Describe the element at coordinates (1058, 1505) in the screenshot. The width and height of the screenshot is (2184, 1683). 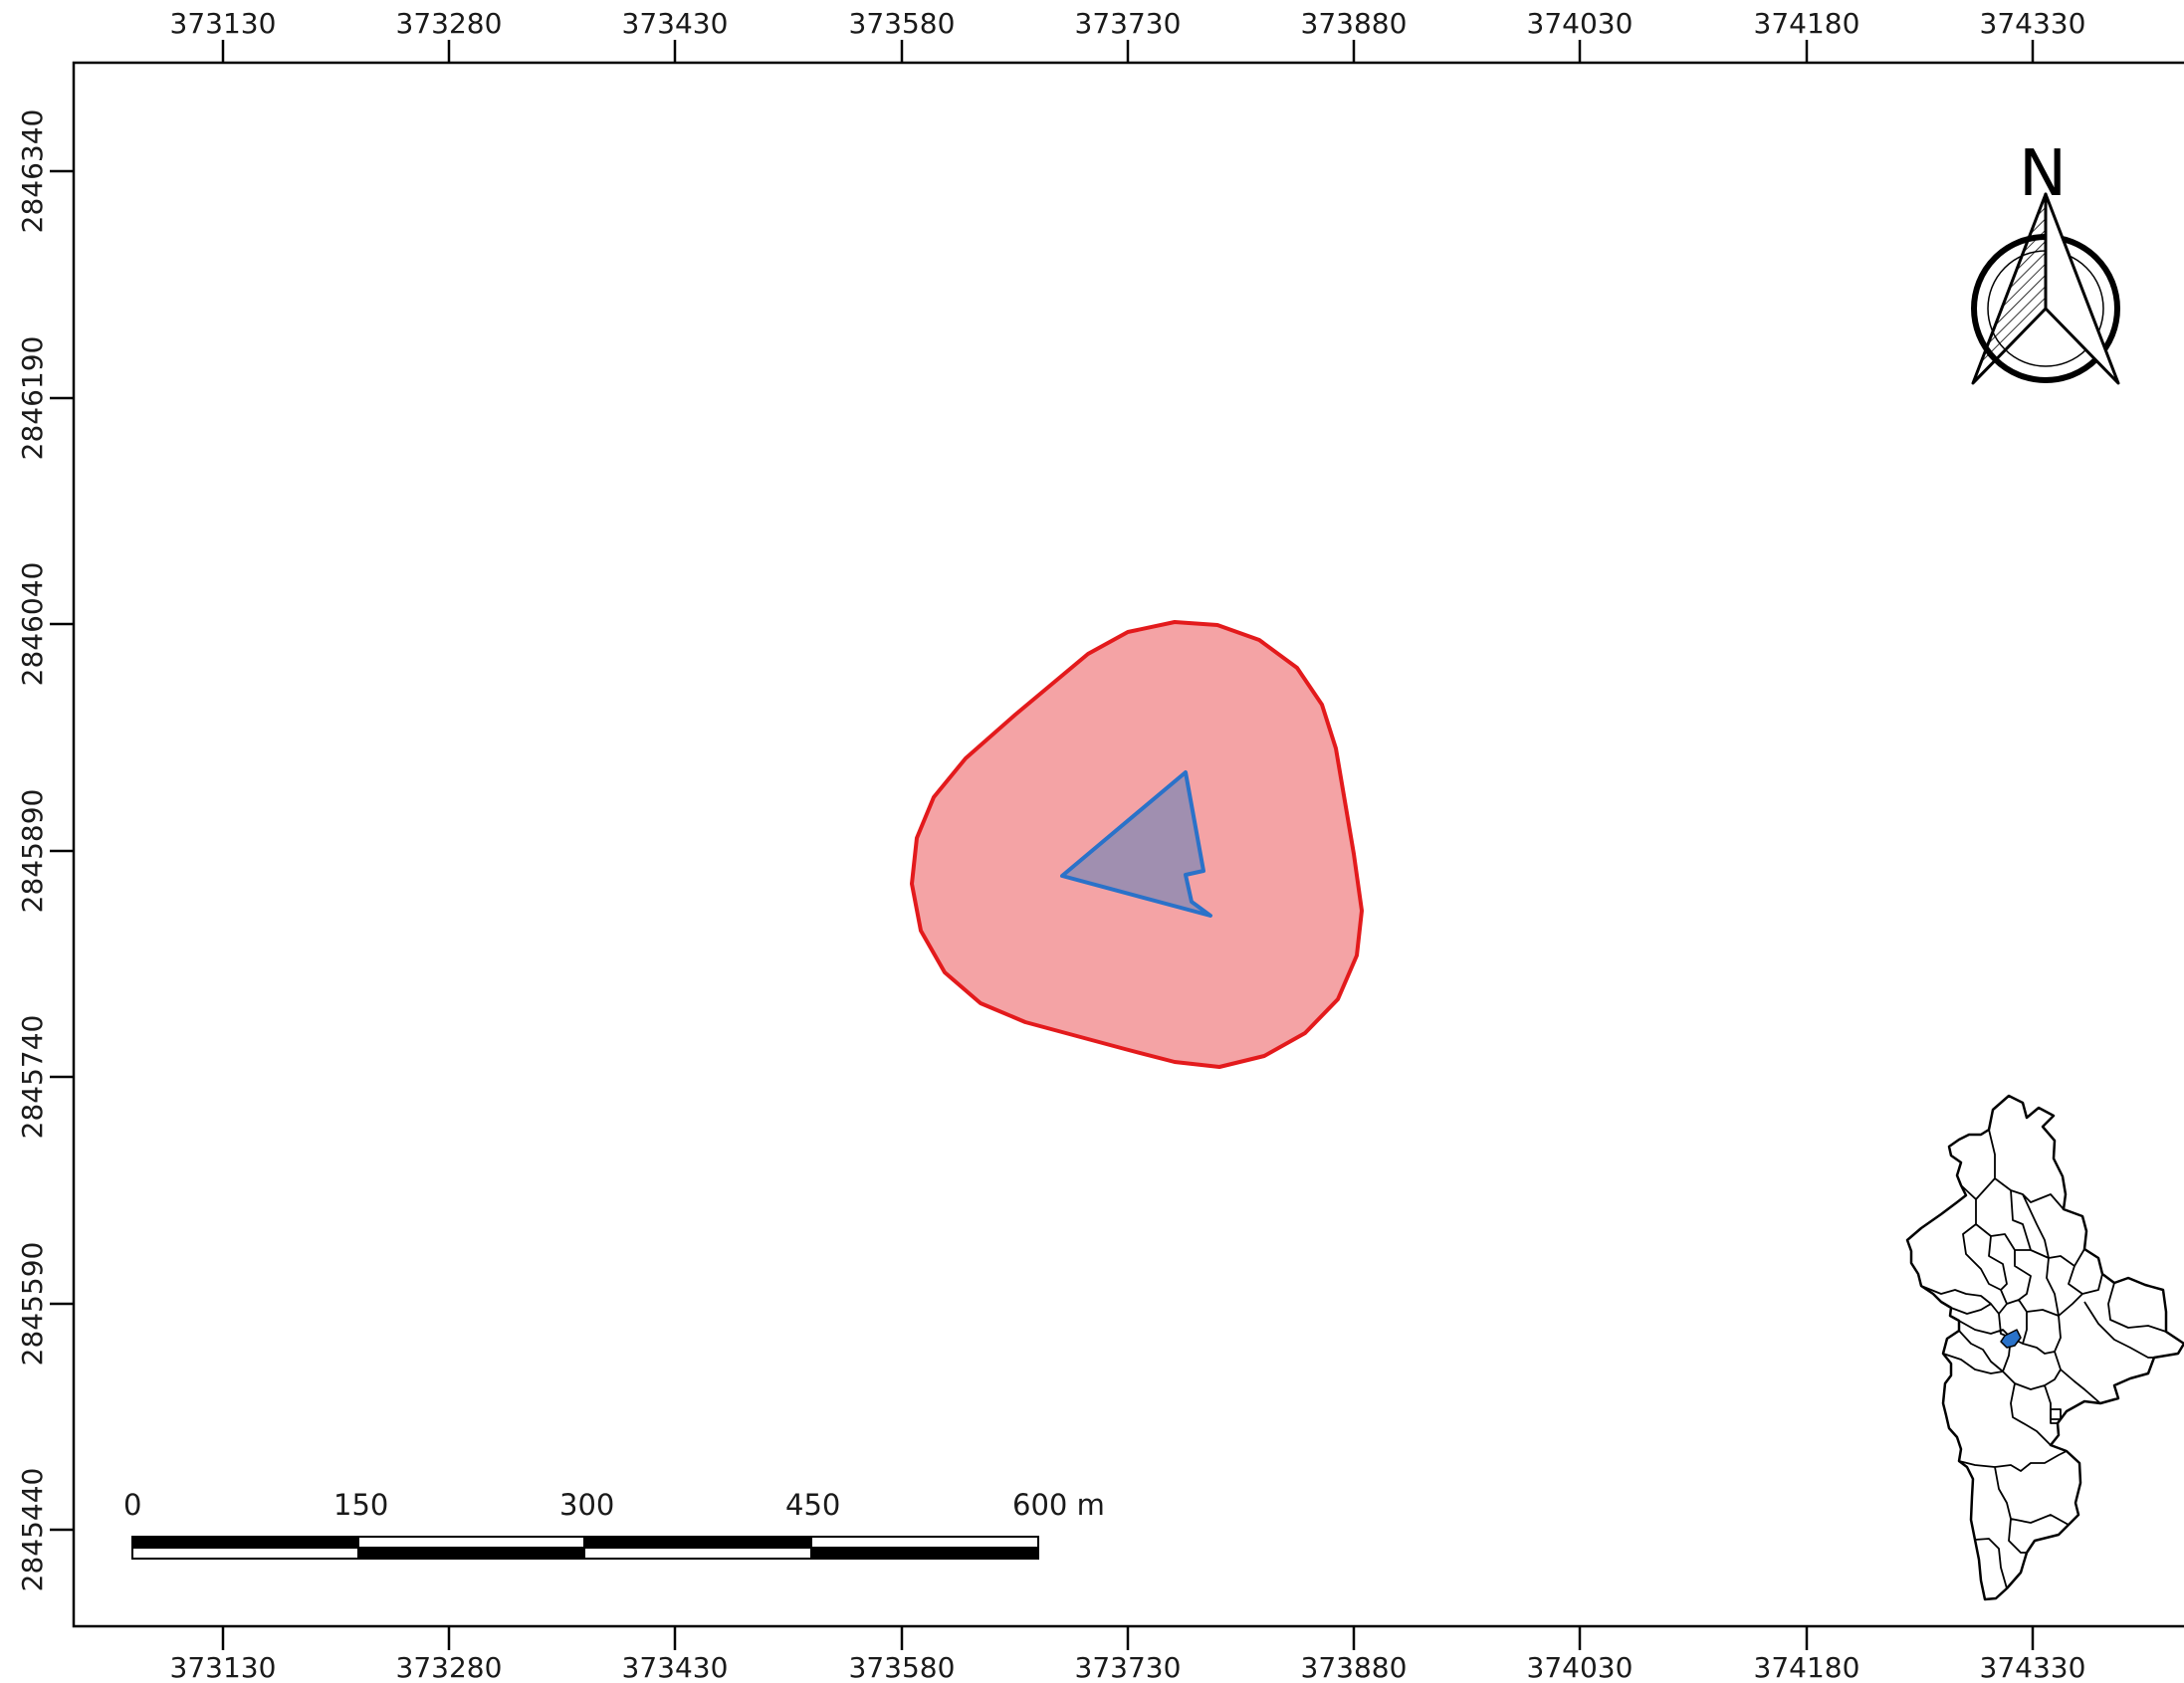
I see `scale-label: 600 m` at that location.